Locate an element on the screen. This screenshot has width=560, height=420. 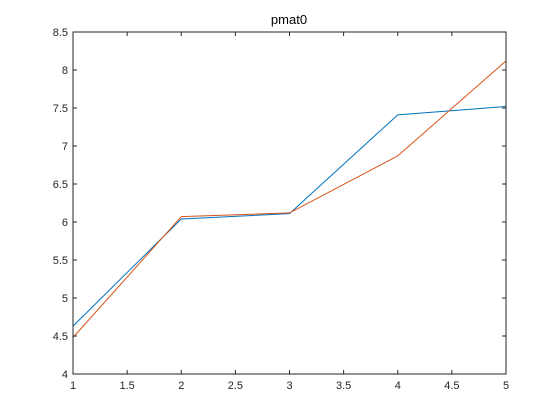
y-tick-label: 6 is located at coordinates (65, 223).